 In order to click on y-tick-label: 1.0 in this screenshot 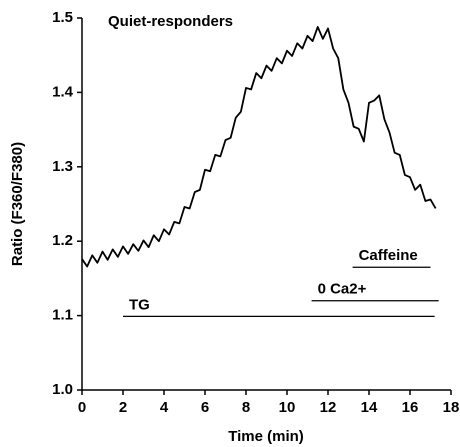, I will do `click(62, 389)`.